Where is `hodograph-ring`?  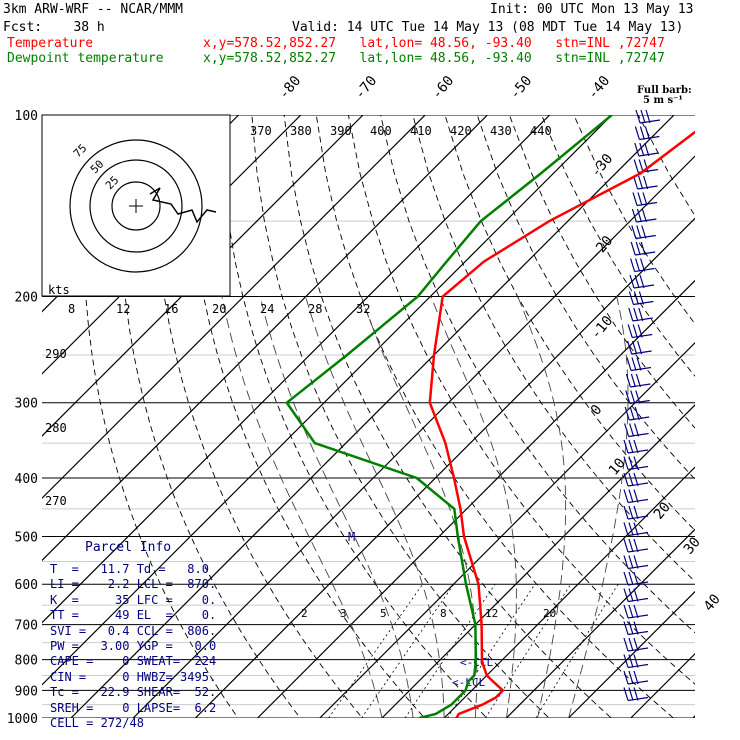 hodograph-ring is located at coordinates (136, 206).